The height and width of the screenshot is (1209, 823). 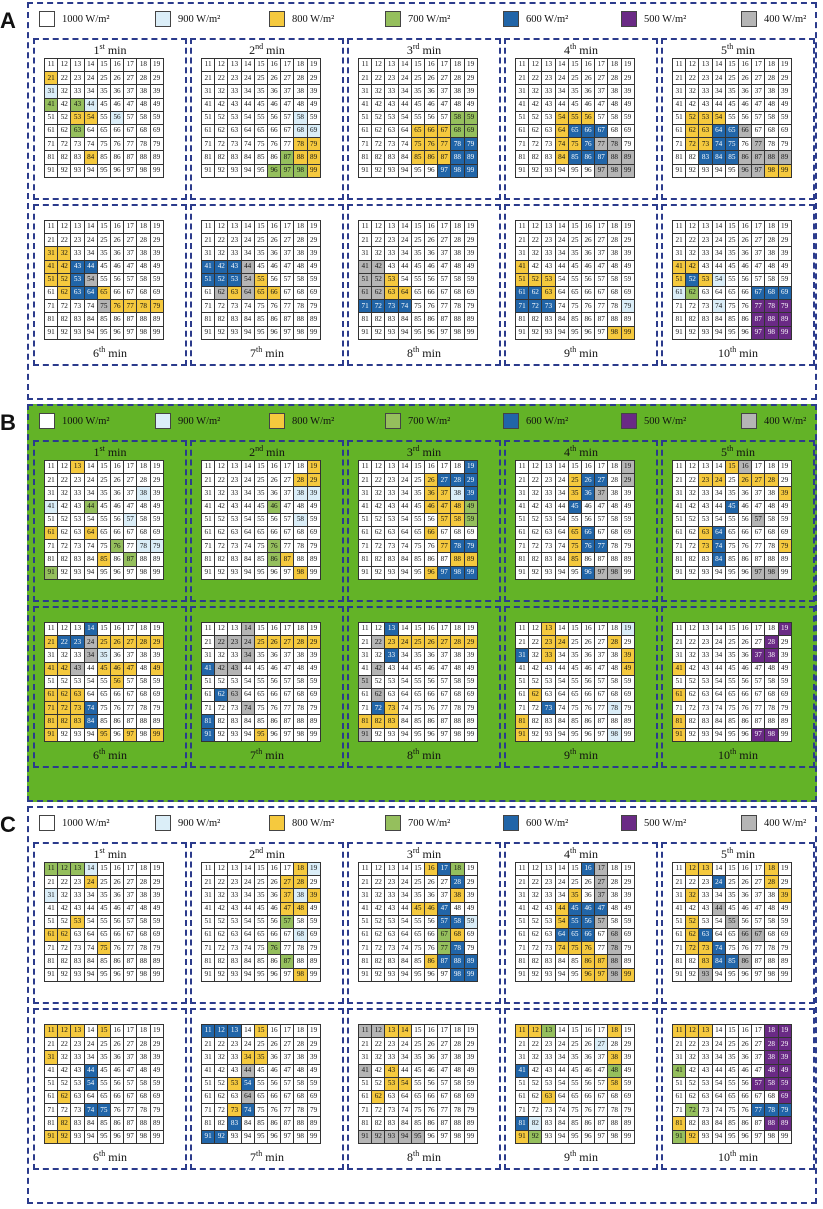 I want to click on grid-cell-93: 93, so click(x=234, y=1136).